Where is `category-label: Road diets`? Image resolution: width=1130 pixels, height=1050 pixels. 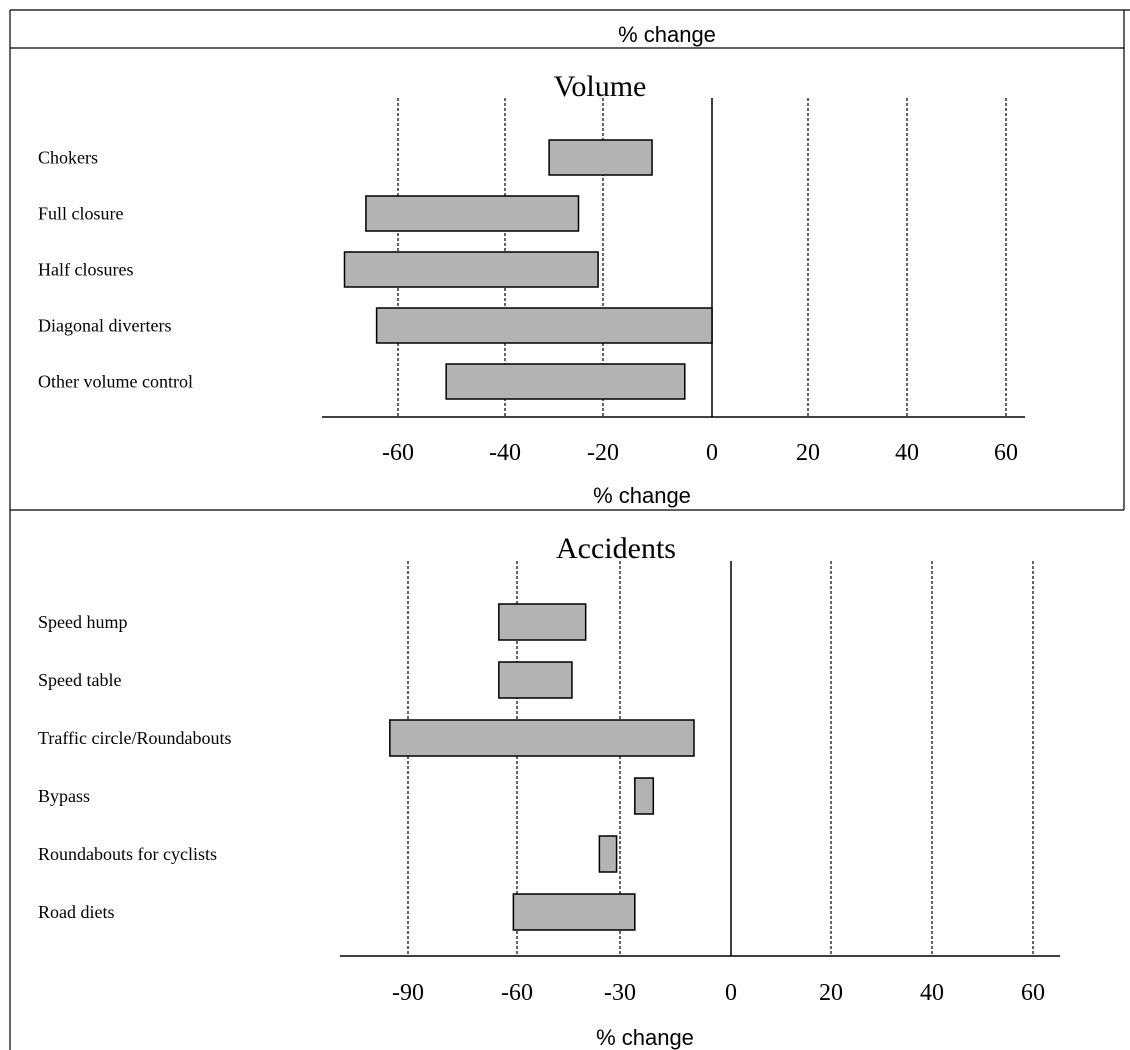
category-label: Road diets is located at coordinates (76, 912).